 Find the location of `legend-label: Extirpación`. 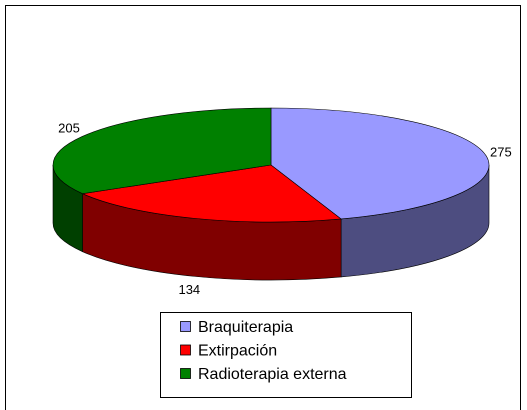

legend-label: Extirpación is located at coordinates (237, 351).